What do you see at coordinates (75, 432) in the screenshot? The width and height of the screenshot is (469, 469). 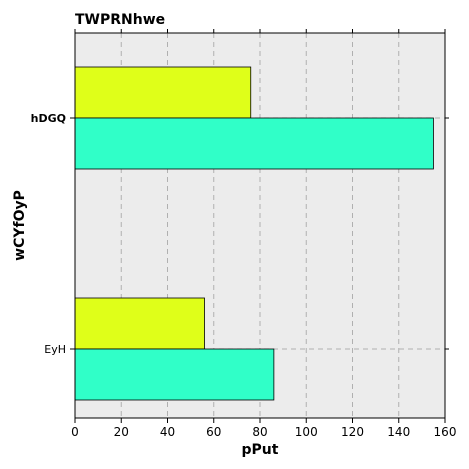 I see `x-tick-label: 0` at bounding box center [75, 432].